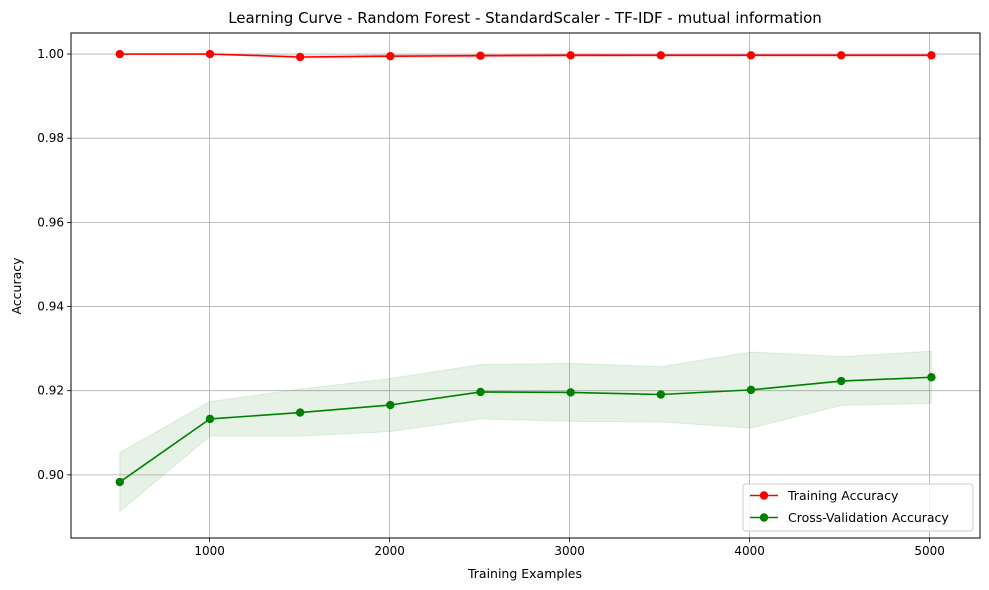  I want to click on cv-accuracy-line, so click(525, 429).